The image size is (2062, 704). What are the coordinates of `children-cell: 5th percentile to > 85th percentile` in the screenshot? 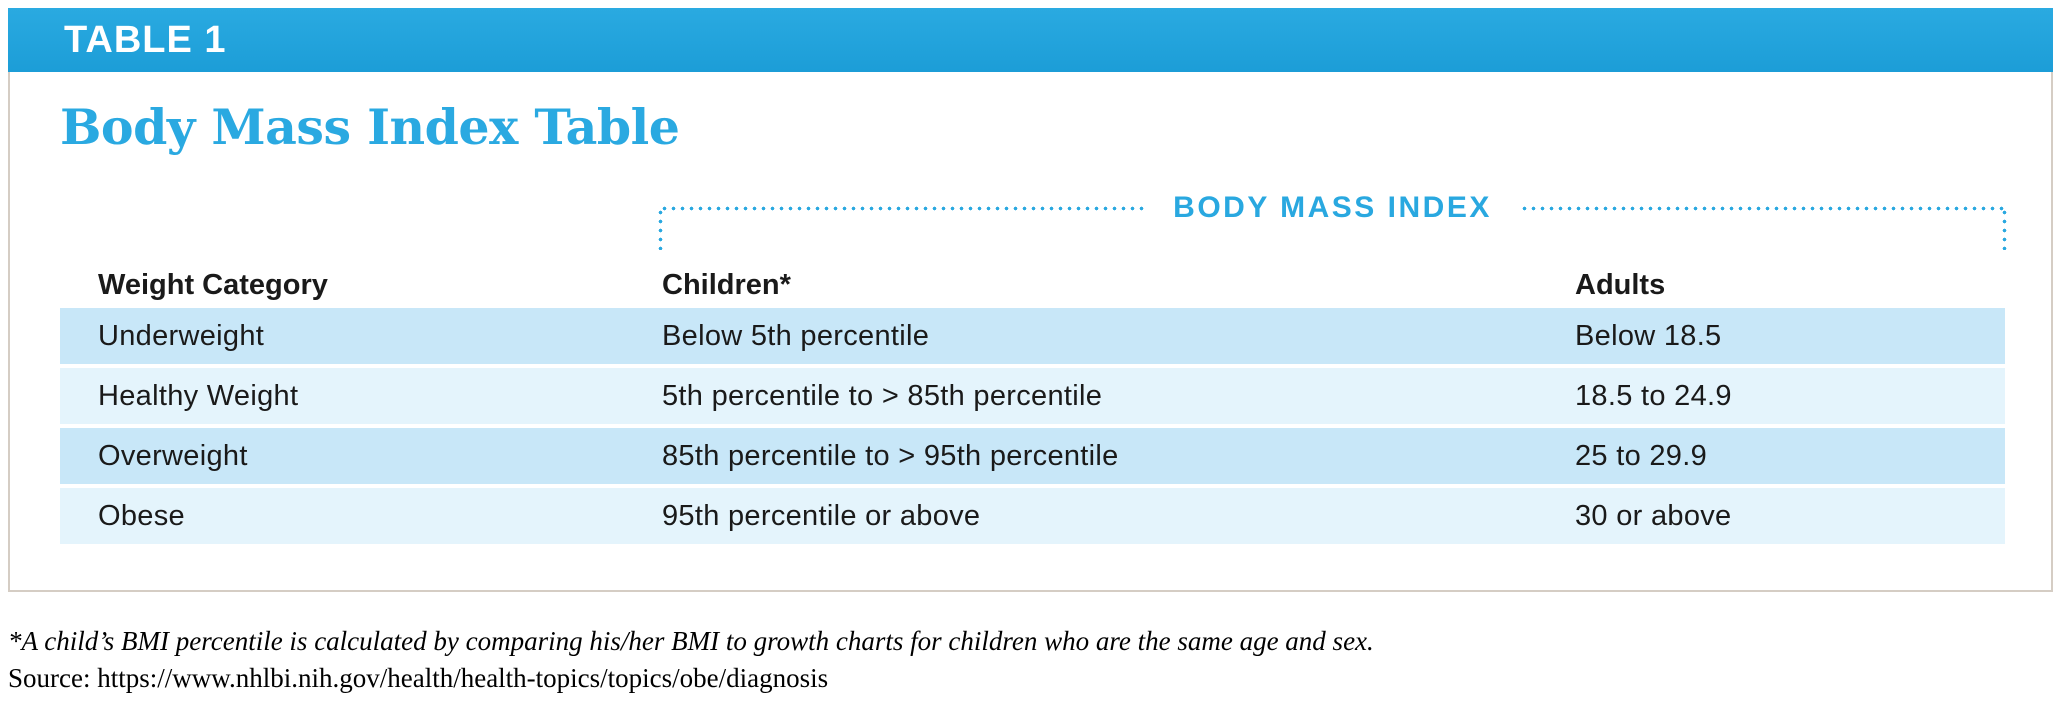 It's located at (882, 395).